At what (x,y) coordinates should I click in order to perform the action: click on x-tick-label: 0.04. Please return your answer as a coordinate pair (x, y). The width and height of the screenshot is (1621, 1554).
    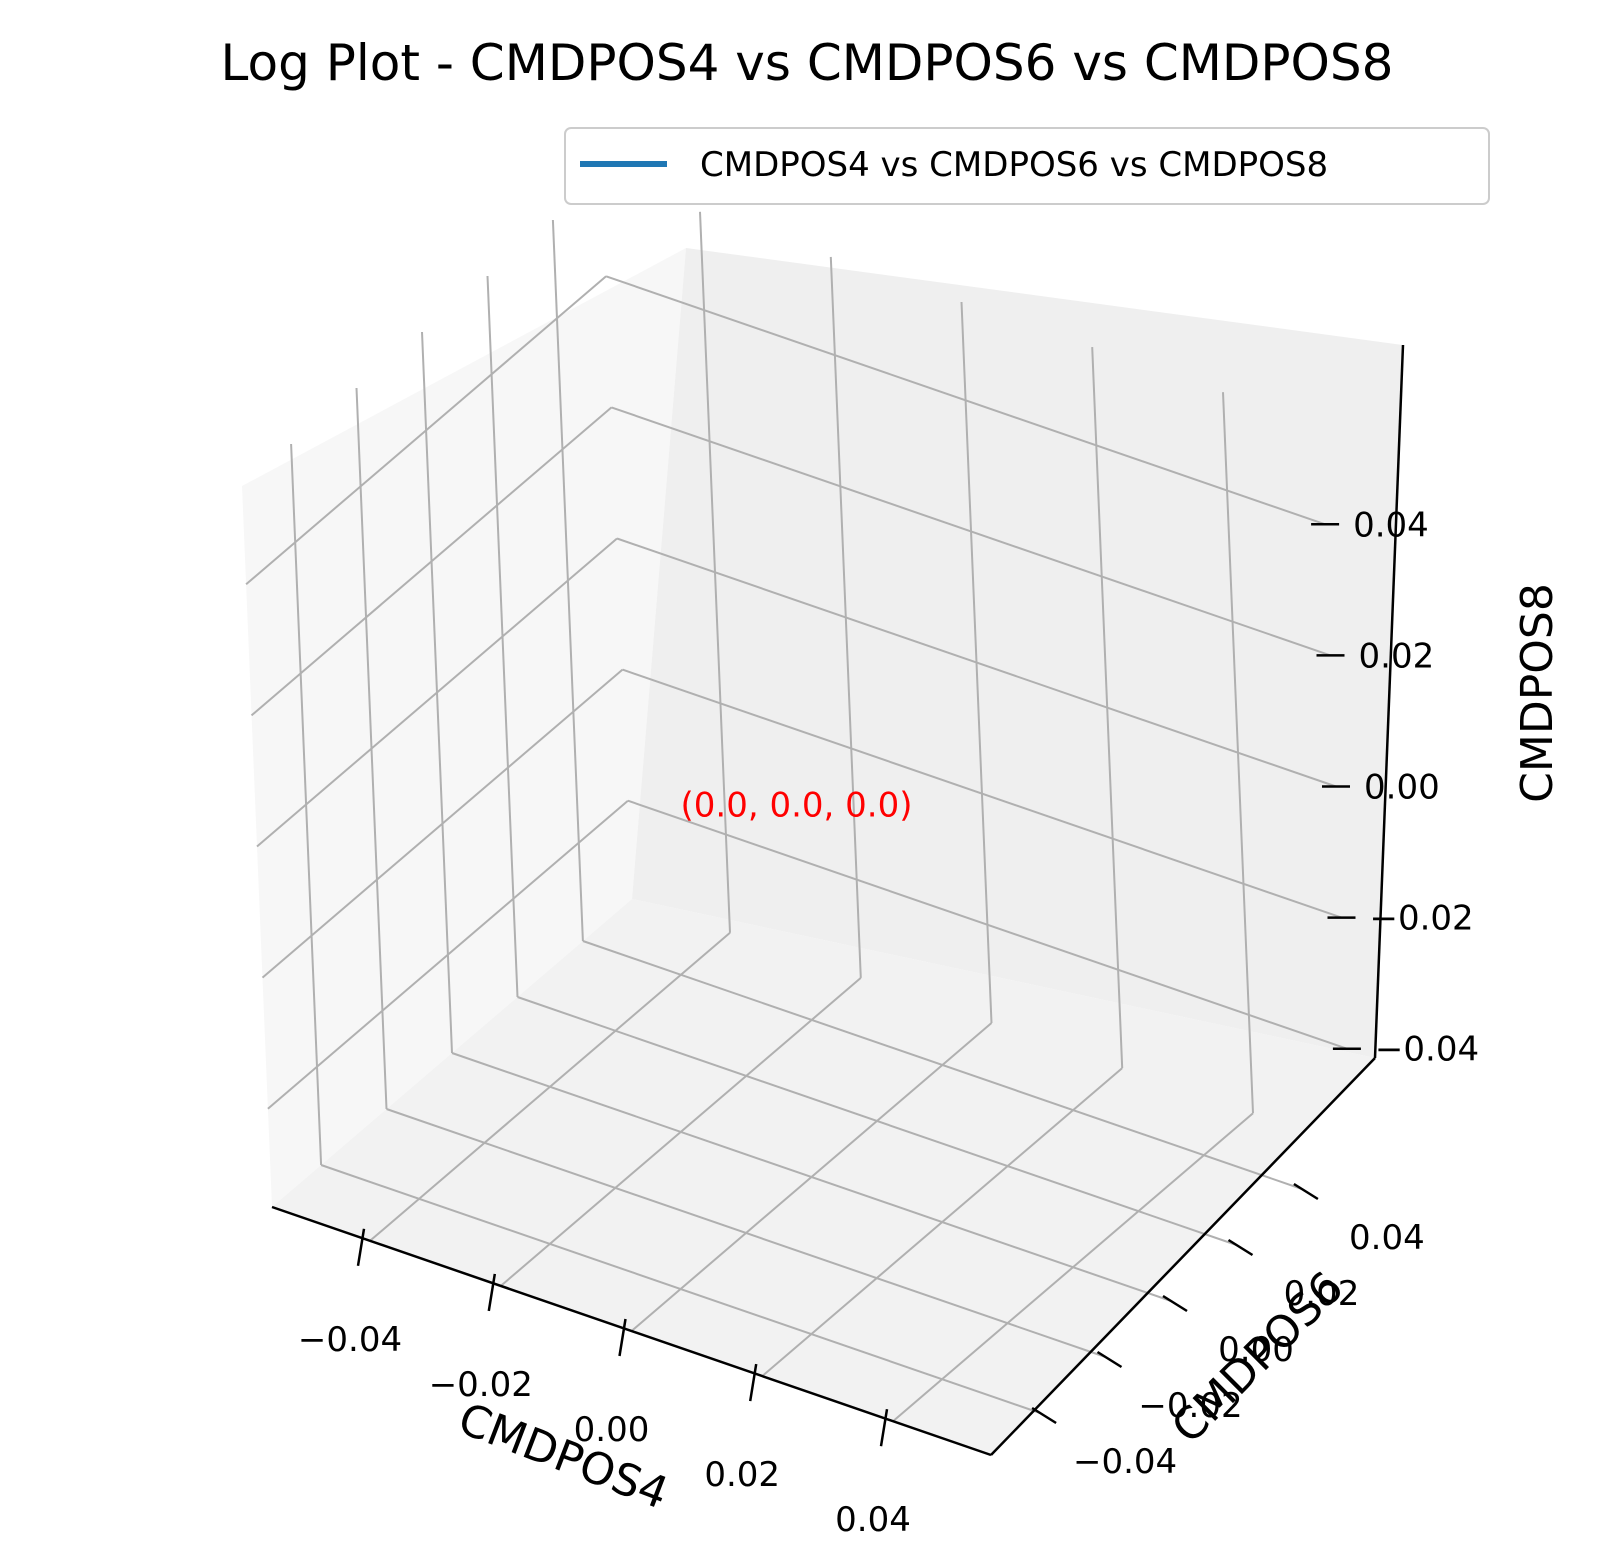
    Looking at the image, I should click on (873, 1520).